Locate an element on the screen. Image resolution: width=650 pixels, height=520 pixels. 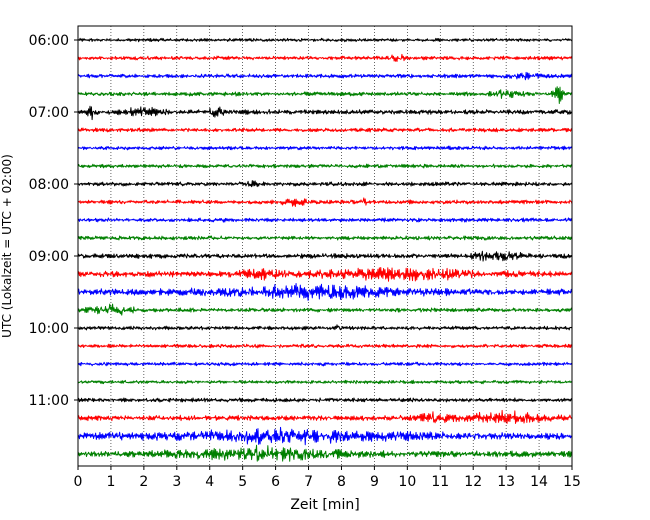
x-tick-label: 14 is located at coordinates (539, 482).